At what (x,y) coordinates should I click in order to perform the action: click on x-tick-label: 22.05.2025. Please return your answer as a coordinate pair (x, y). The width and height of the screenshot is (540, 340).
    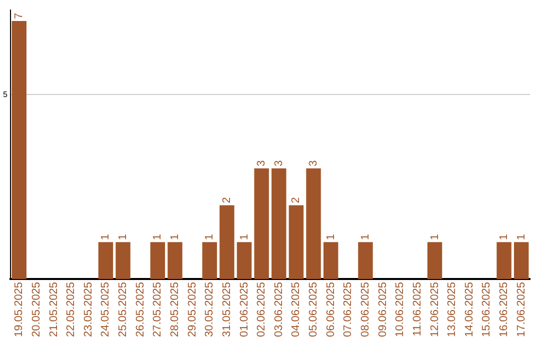
    Looking at the image, I should click on (71, 310).